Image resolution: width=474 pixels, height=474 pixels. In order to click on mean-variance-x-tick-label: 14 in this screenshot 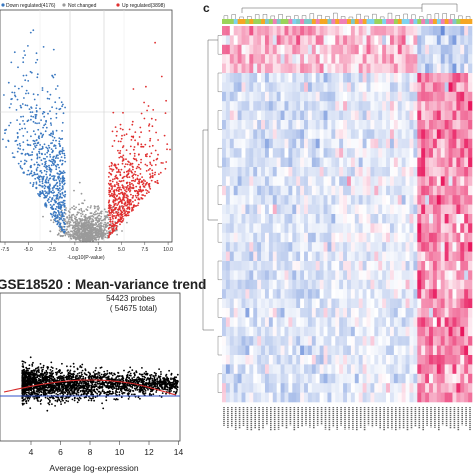, I will do `click(179, 452)`.